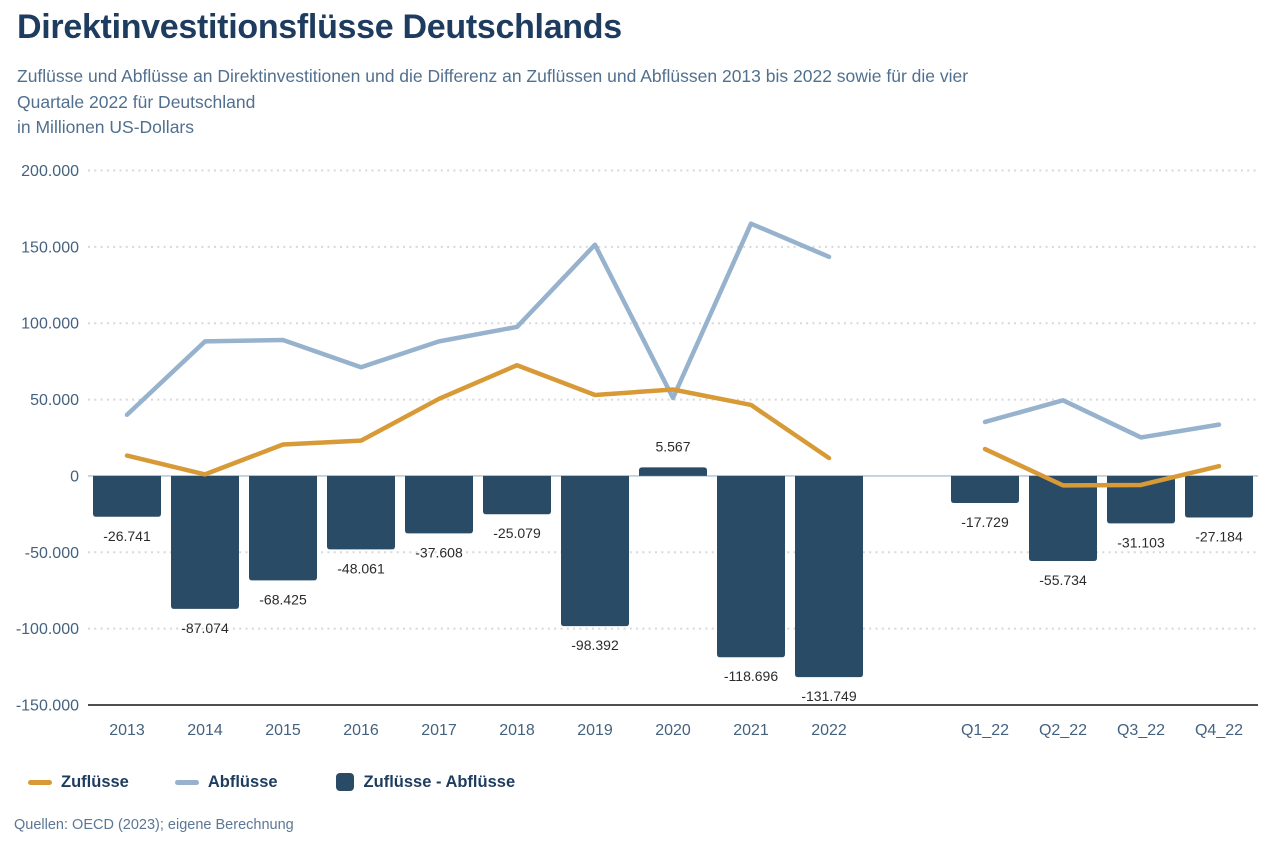  What do you see at coordinates (829, 576) in the screenshot?
I see `bar-2022` at bounding box center [829, 576].